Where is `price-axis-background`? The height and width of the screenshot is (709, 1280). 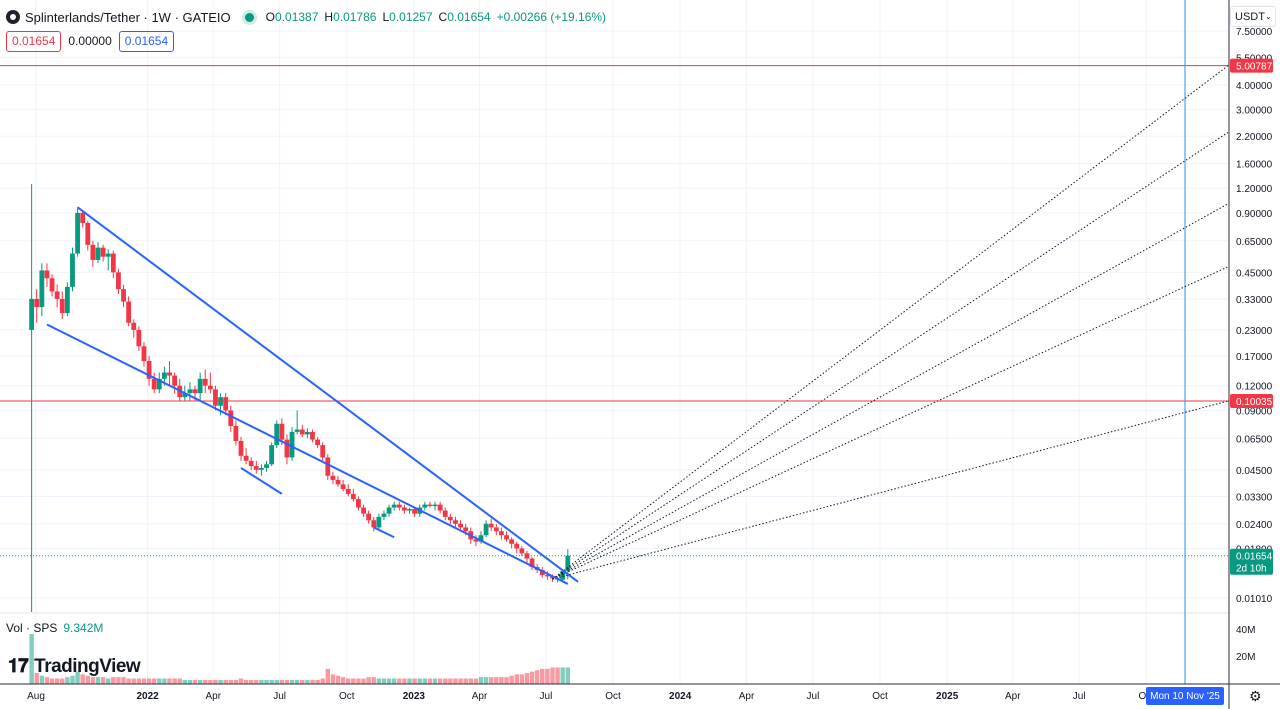 price-axis-background is located at coordinates (1254, 354).